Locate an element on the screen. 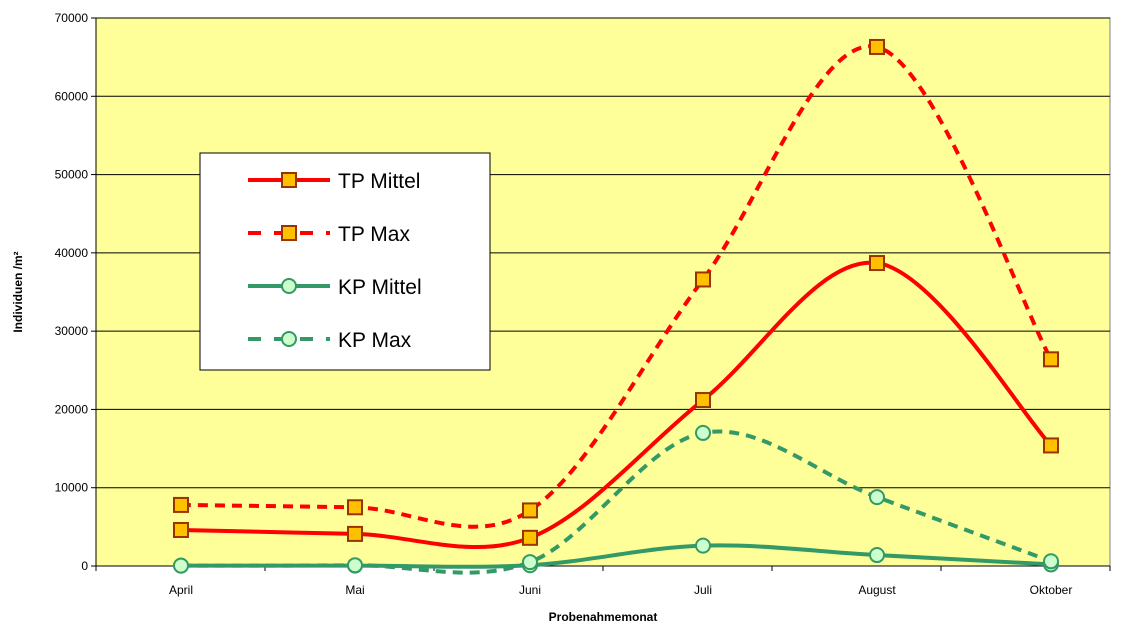 The height and width of the screenshot is (628, 1133). y-tick-label: 0 is located at coordinates (84, 566).